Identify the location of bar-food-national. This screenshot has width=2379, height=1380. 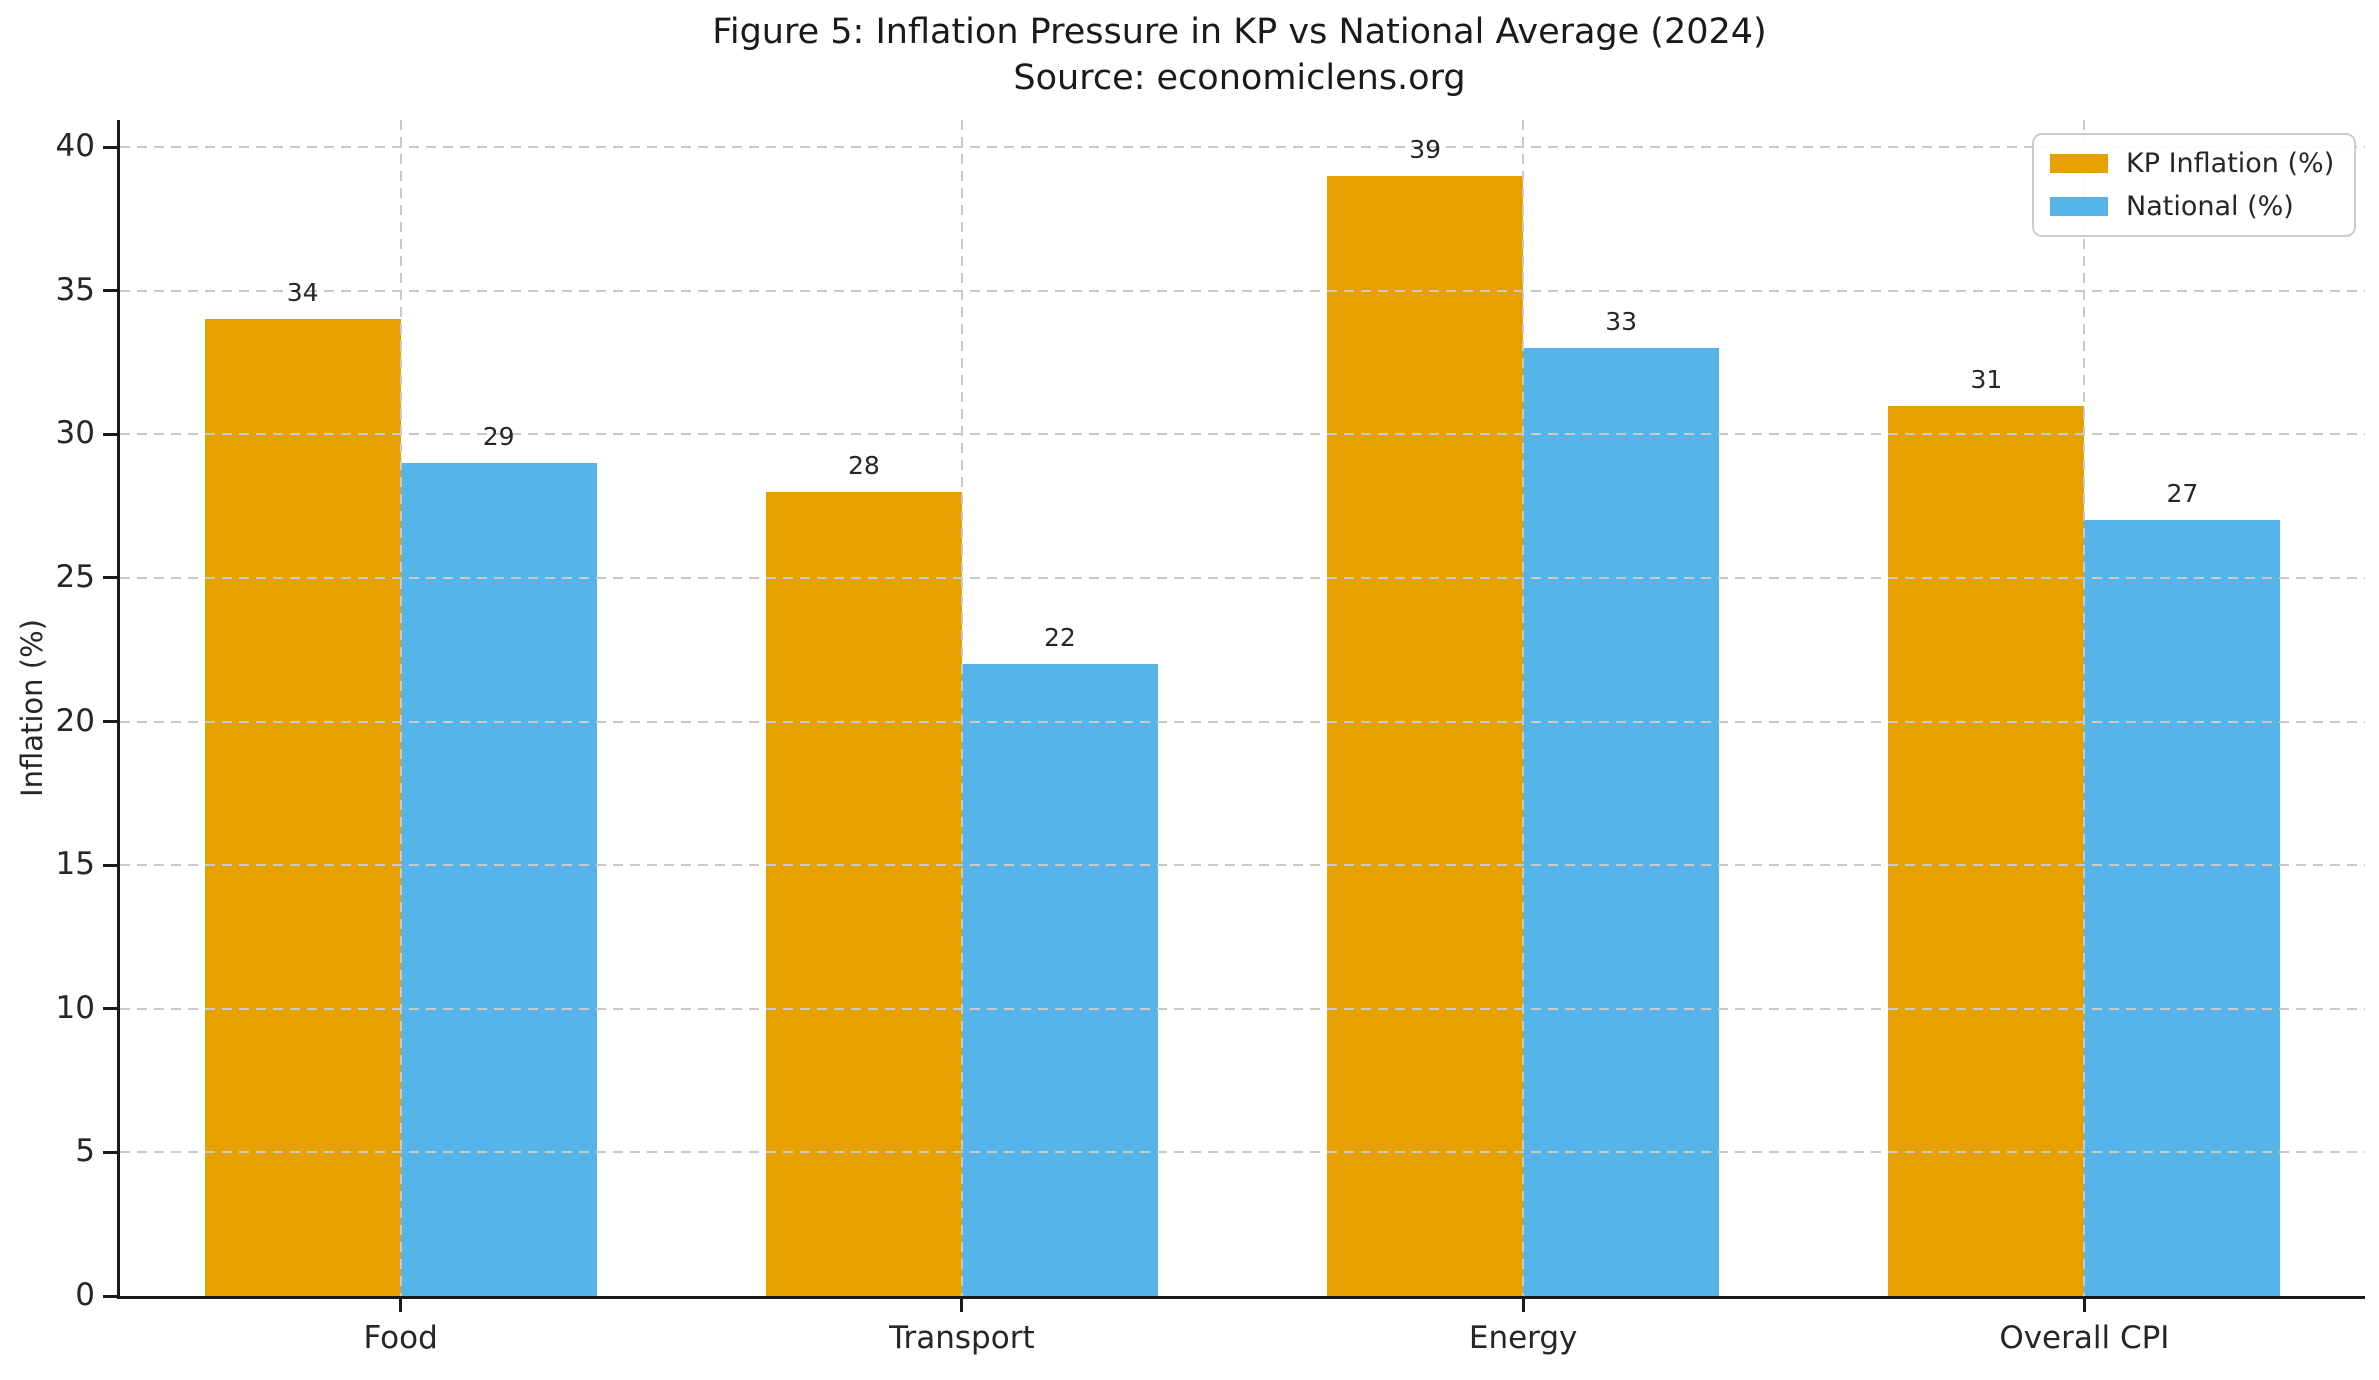
(498, 879).